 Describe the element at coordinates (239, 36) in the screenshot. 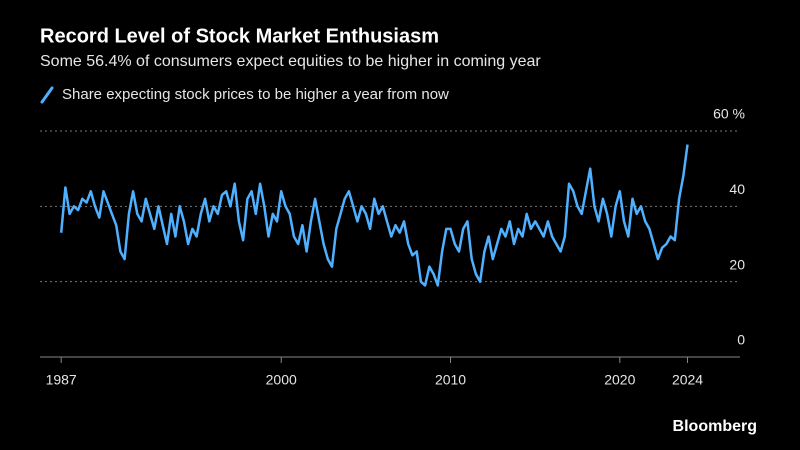

I see `chart-title: Record Level of Stock Market Enthusiasm` at that location.